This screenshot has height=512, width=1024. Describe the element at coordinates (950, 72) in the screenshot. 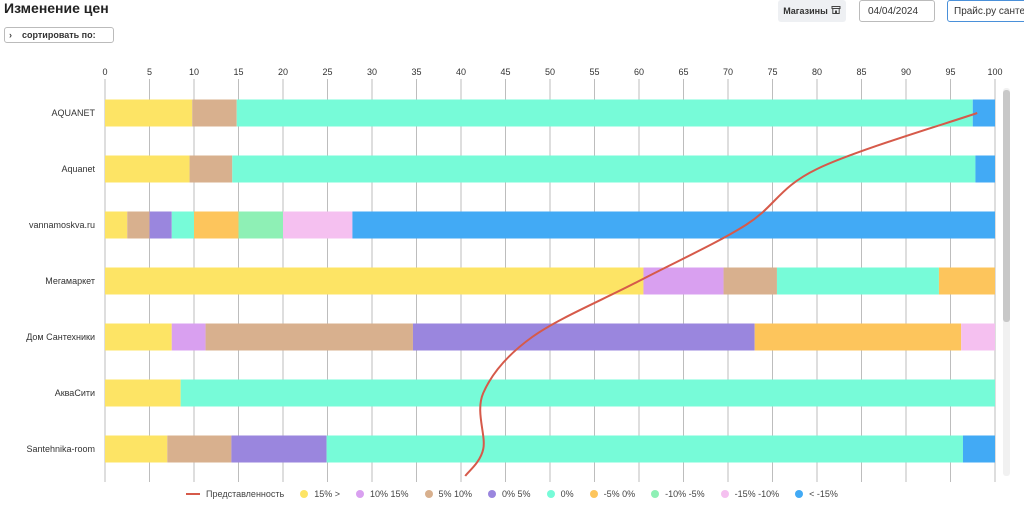

I see `x-tick-label: 95` at that location.